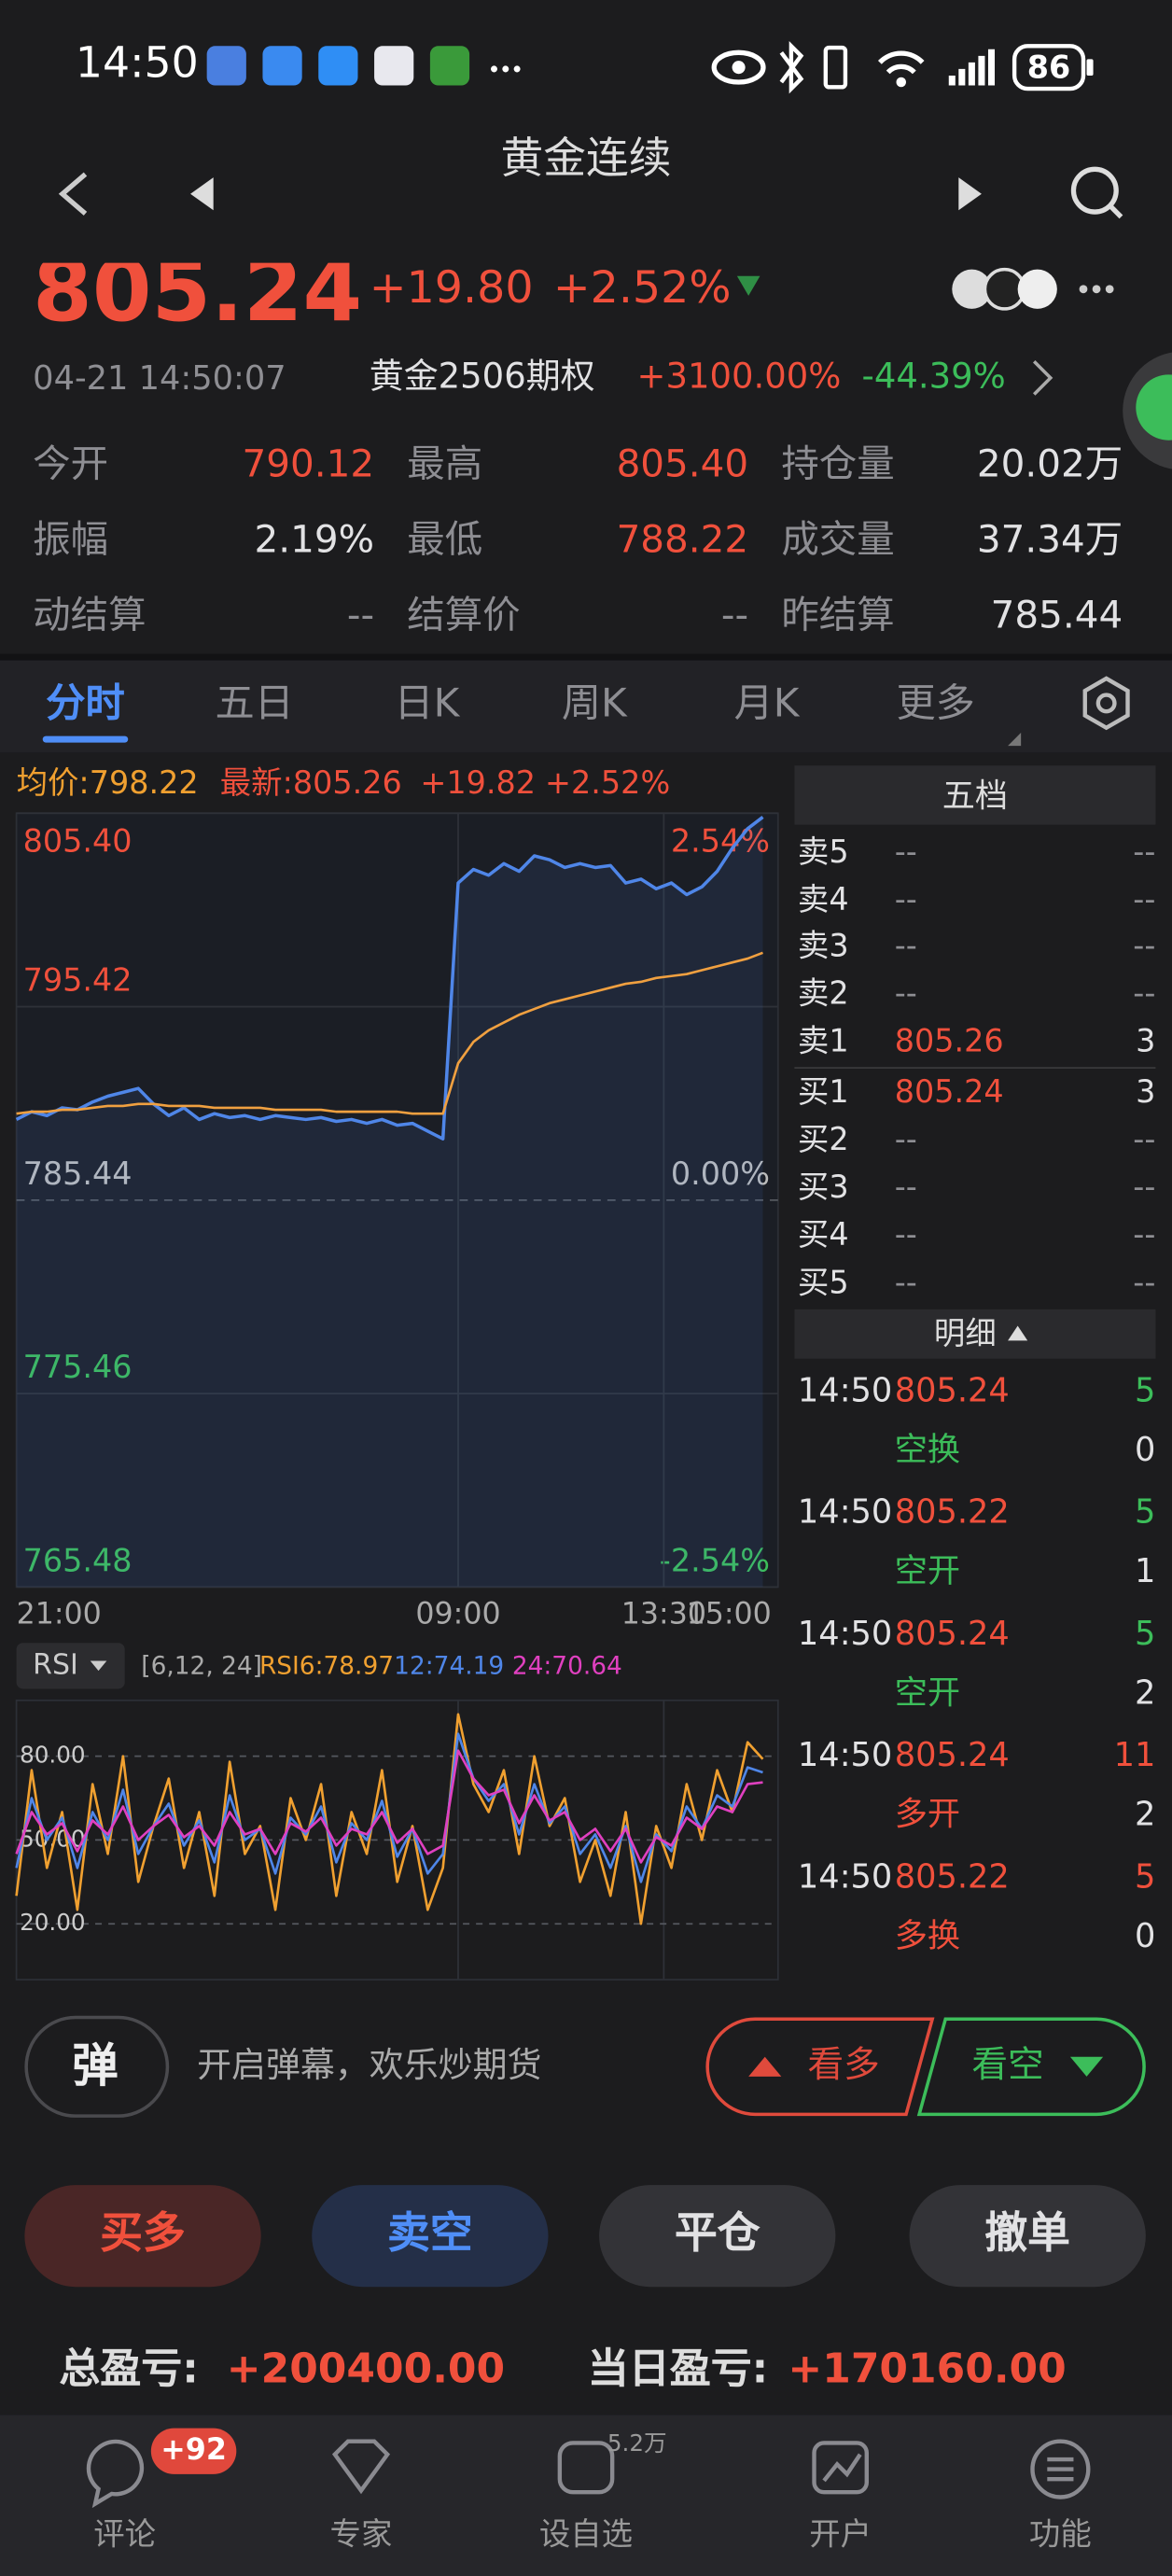  What do you see at coordinates (766, 702) in the screenshot?
I see `tab: 月K` at bounding box center [766, 702].